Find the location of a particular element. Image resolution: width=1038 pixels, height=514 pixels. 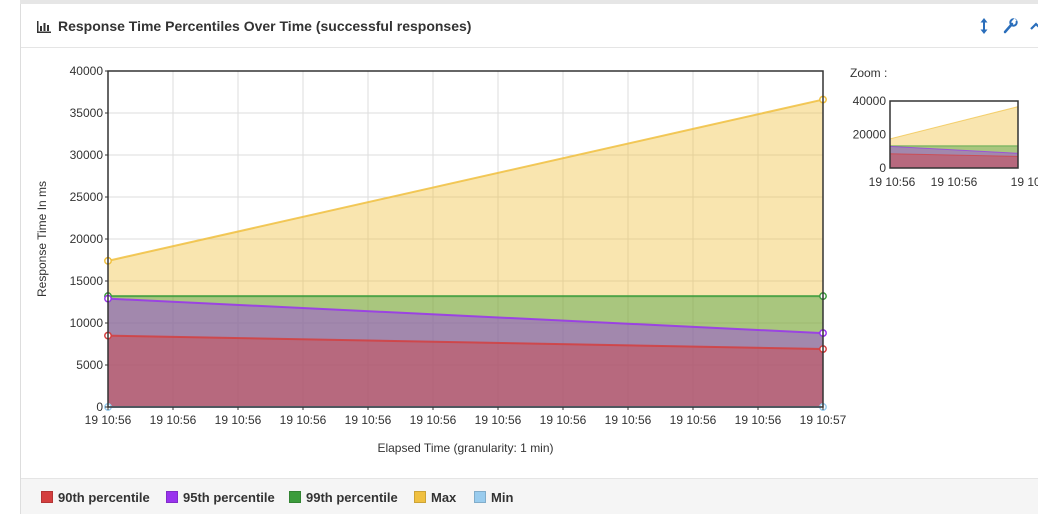

vertical-resize-icon is located at coordinates (984, 26).